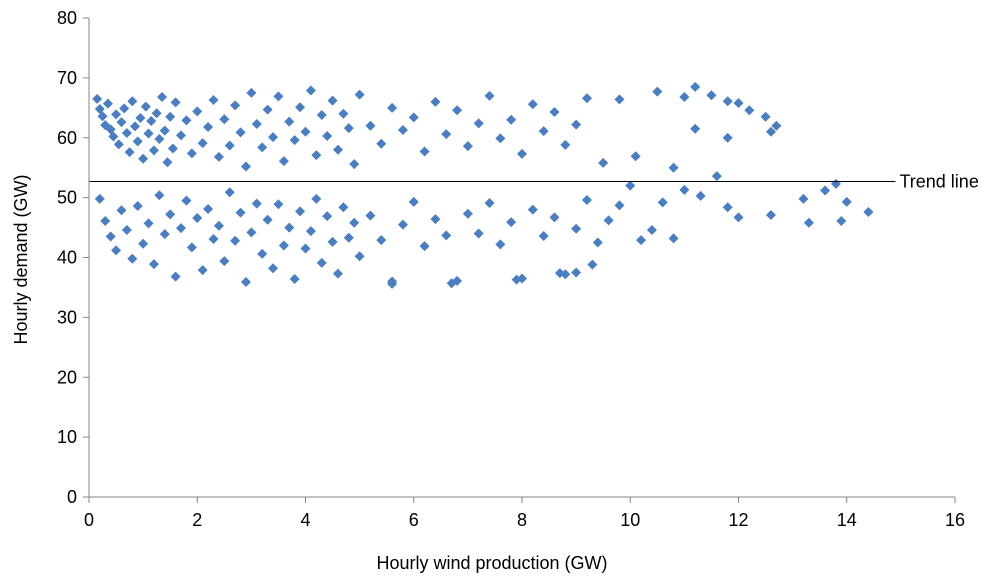 This screenshot has height=576, width=981. I want to click on x-tick-label: 2, so click(197, 520).